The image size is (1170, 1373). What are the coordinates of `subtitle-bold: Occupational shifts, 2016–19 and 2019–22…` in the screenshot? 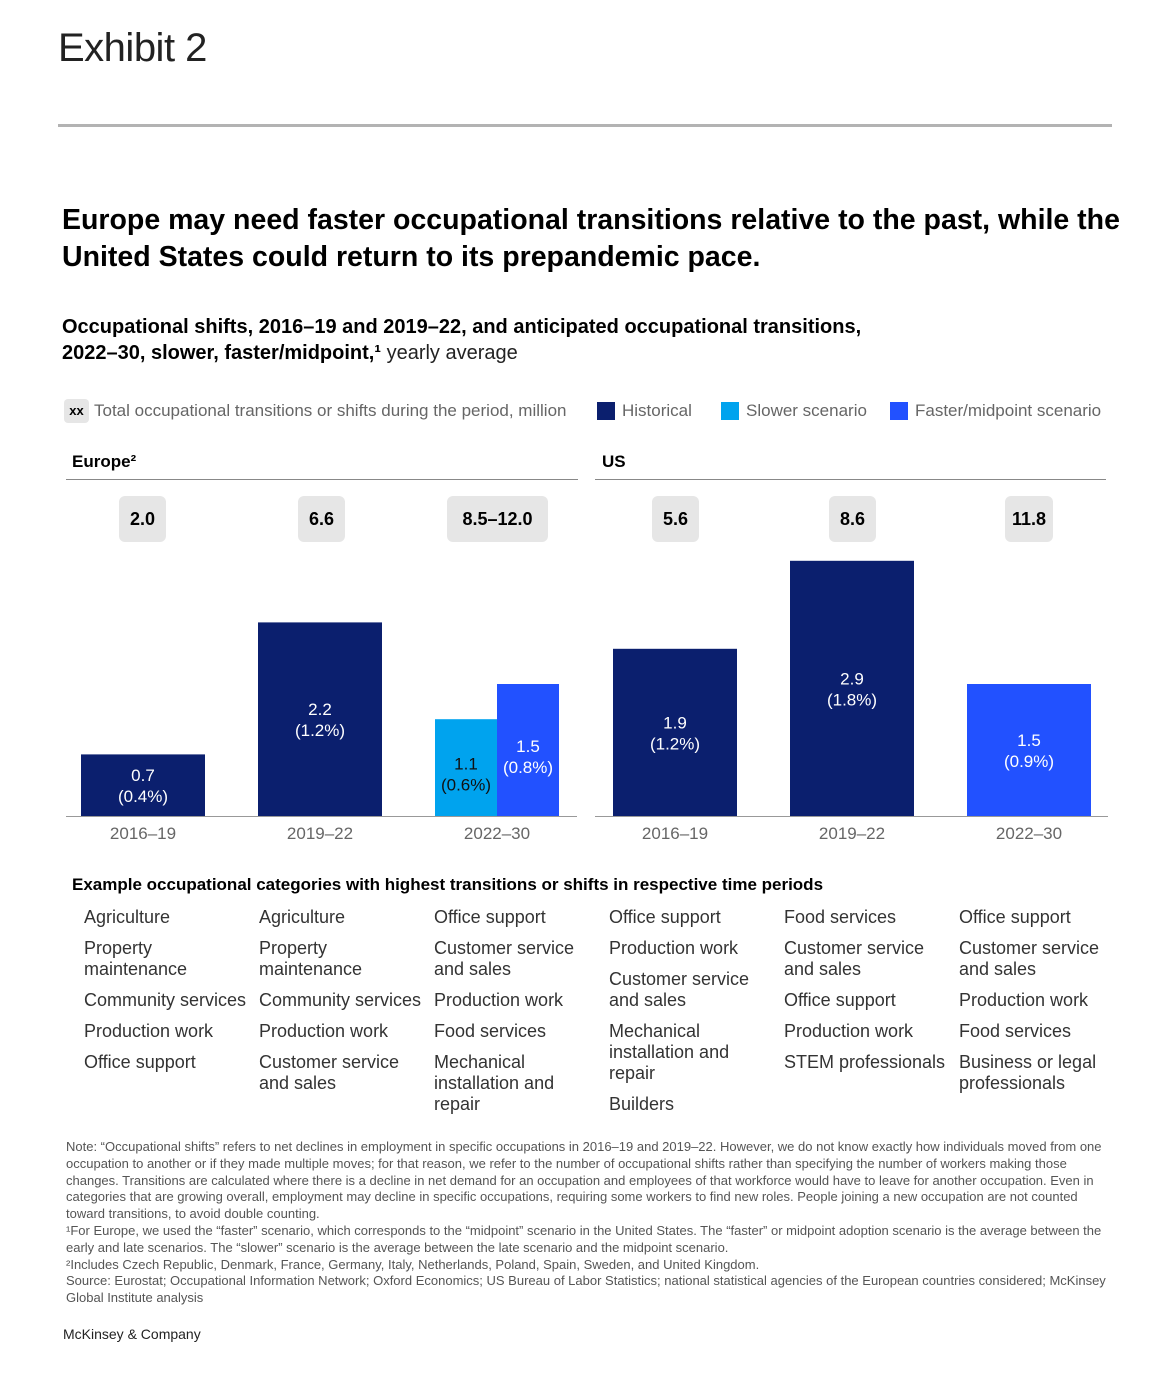 It's located at (462, 340).